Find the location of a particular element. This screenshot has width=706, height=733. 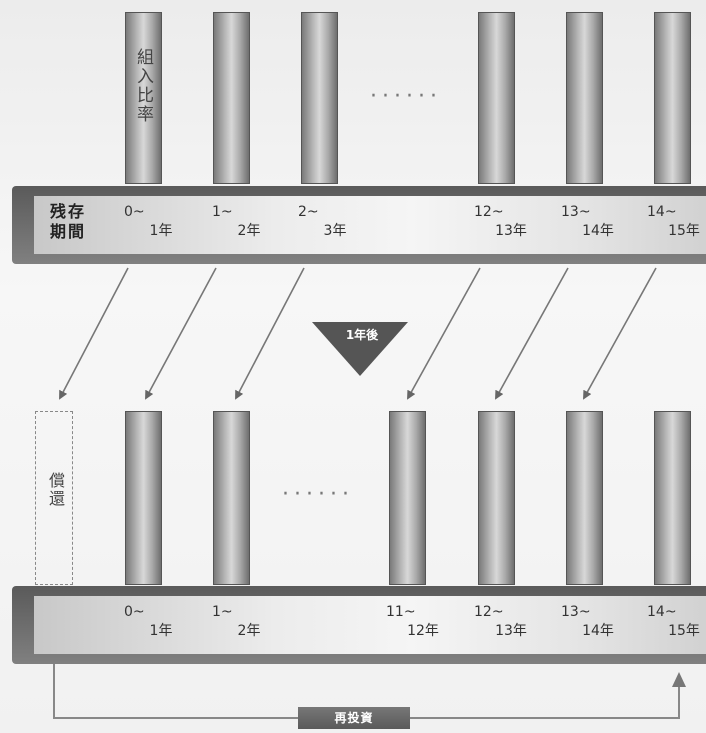

bottom-tick-0: 0~ 1年 is located at coordinates (155, 622).